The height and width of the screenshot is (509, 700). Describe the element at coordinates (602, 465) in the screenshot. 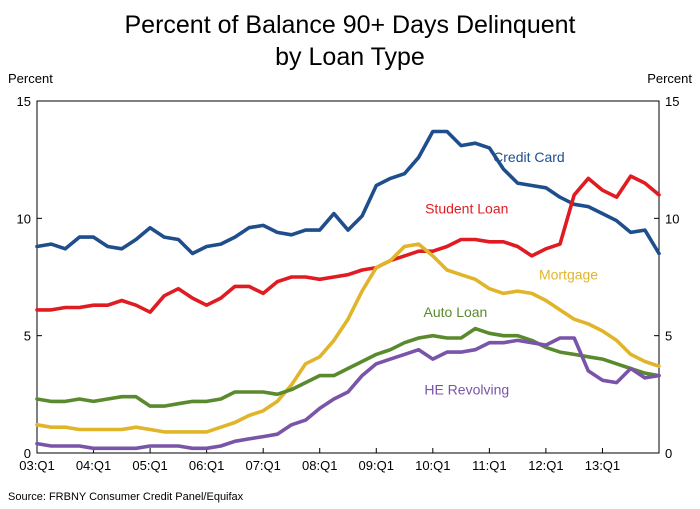

I see `x-tick-label: 13:Q1` at that location.